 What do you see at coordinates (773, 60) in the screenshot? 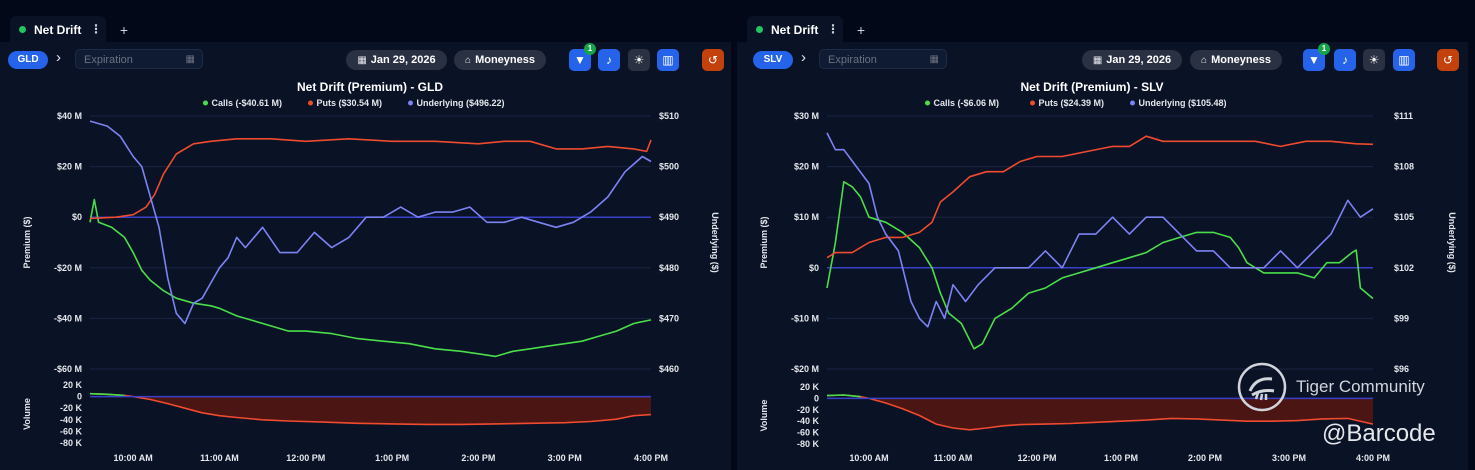
I see `ticker-badge: SLV` at bounding box center [773, 60].